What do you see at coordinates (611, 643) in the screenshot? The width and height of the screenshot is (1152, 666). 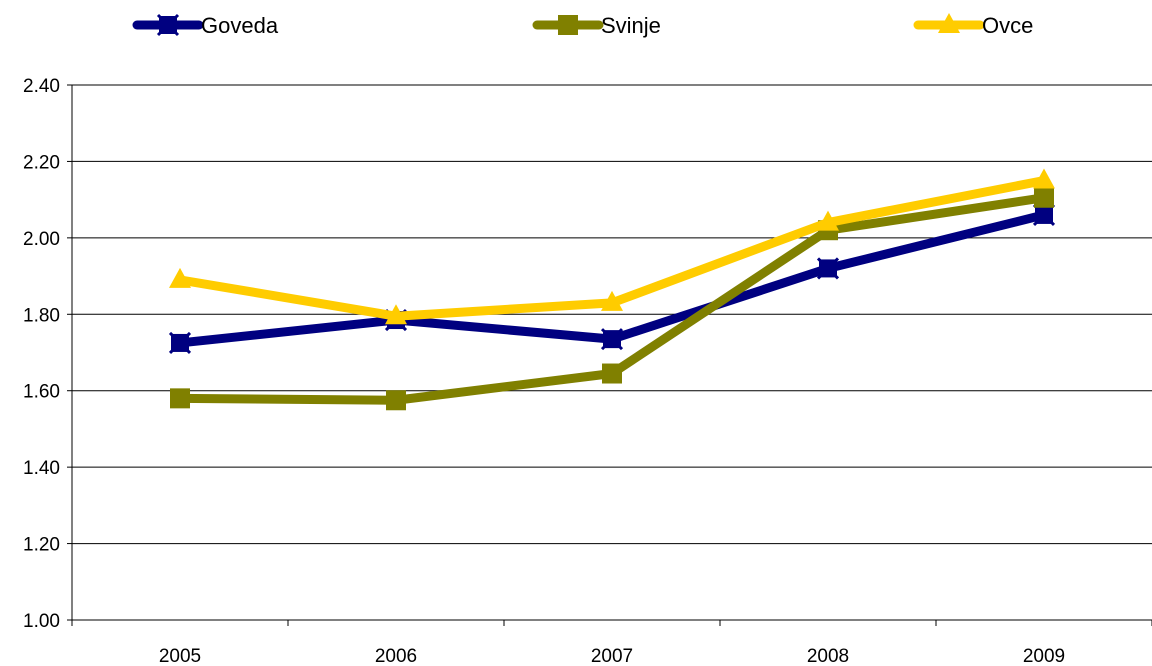 I see `x-axis-ticks: 2005 2006 2007 2008 2009` at bounding box center [611, 643].